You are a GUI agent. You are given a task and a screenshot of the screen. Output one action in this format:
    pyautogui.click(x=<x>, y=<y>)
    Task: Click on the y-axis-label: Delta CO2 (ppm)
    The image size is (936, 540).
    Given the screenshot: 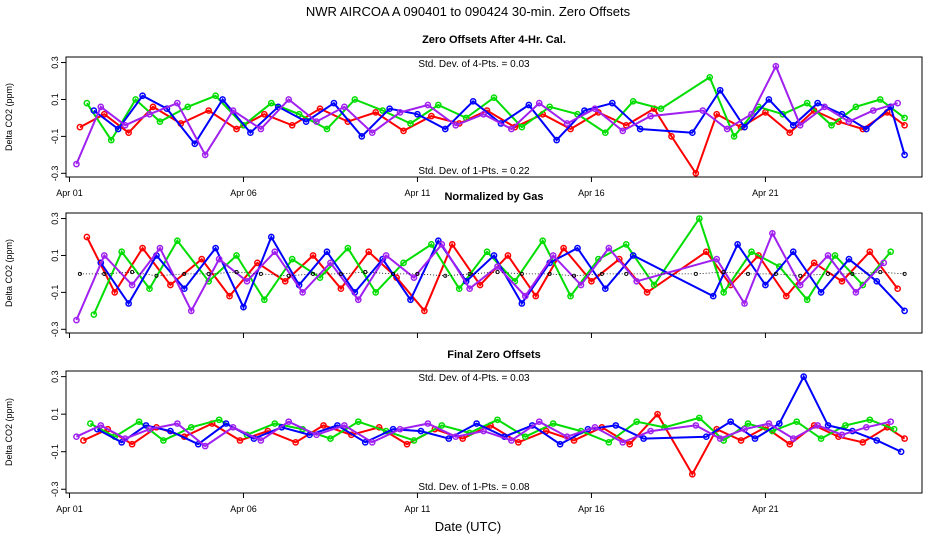 What is the action you would take?
    pyautogui.click(x=9, y=432)
    